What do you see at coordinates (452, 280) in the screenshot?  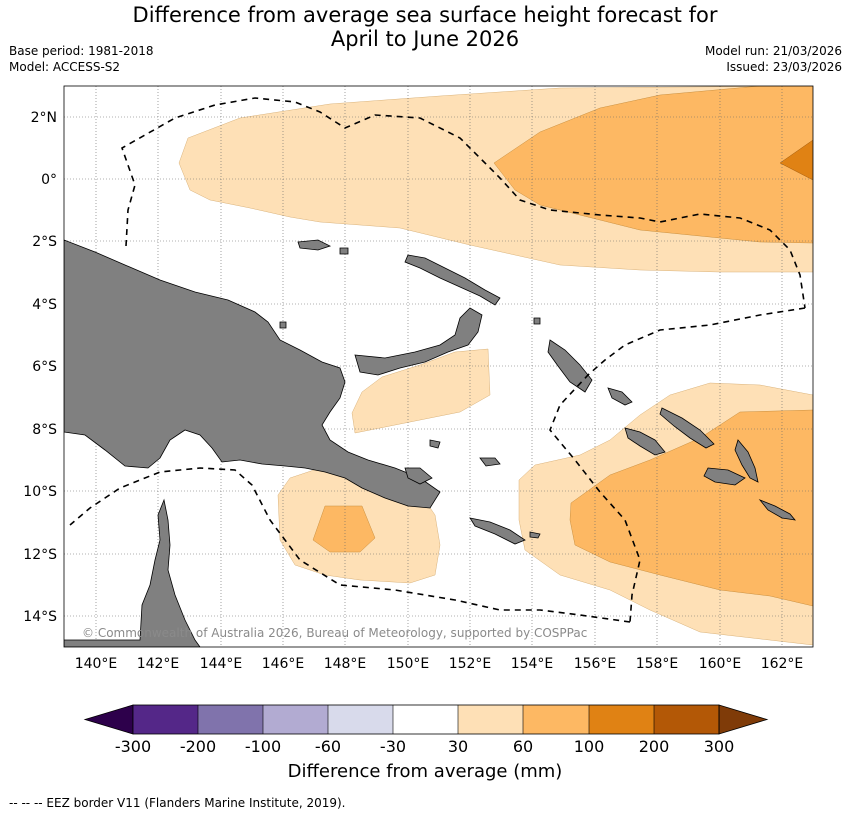 I see `land-new-ireland` at bounding box center [452, 280].